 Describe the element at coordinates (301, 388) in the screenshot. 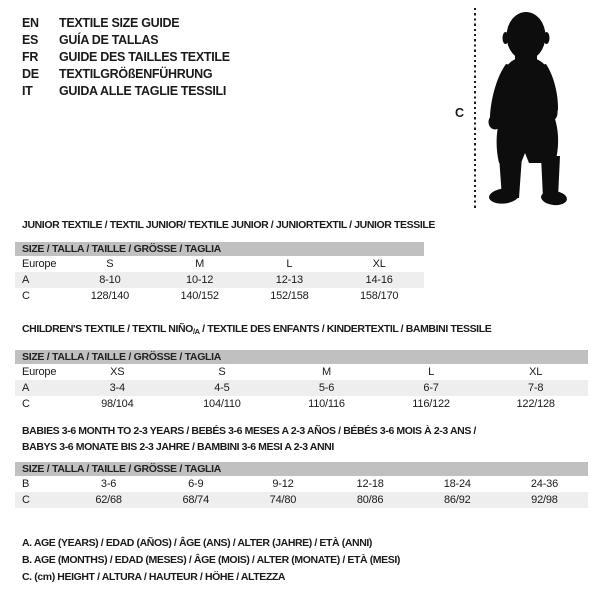

I see `table-row-age: A 3-4 4-5 5-6 6-7 7-8` at that location.